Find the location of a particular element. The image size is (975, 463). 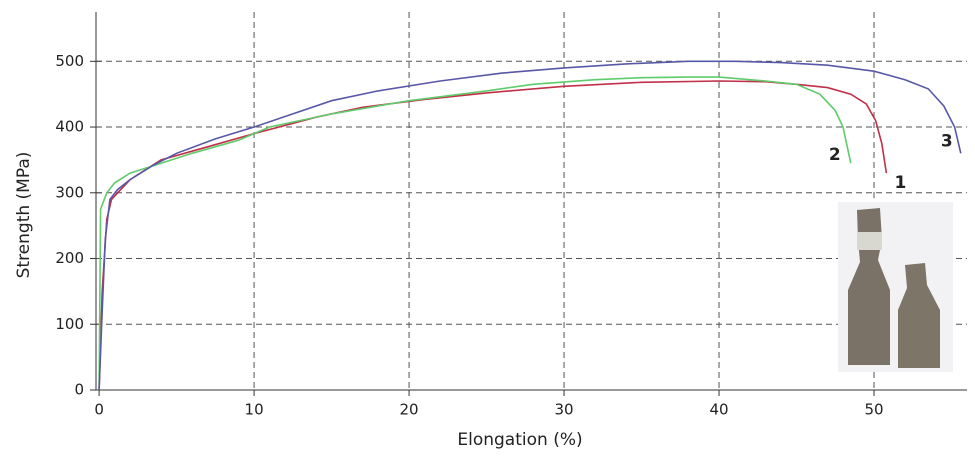

x-tick-label: 10 is located at coordinates (254, 410).